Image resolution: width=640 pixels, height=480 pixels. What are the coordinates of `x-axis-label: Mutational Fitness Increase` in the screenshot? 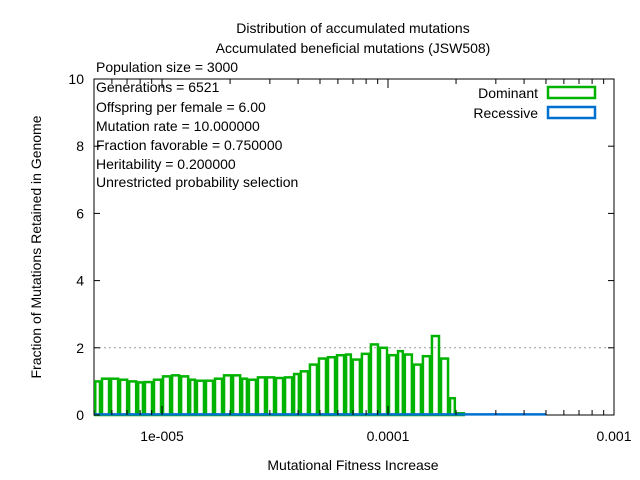 It's located at (352, 465).